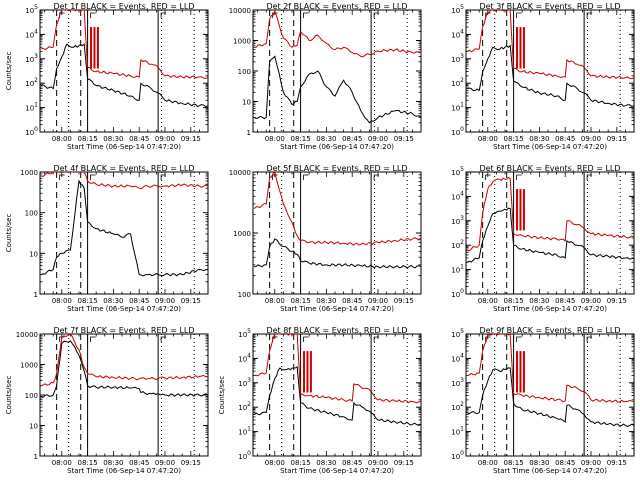  I want to click on panel-title: Det 6f BLACK = Events, RED = LLD, so click(549, 168).